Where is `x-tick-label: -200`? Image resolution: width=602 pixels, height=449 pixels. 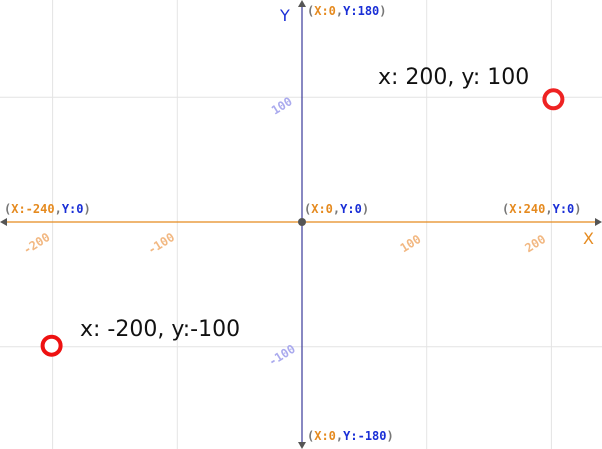 x-tick-label: -200 is located at coordinates (37, 243).